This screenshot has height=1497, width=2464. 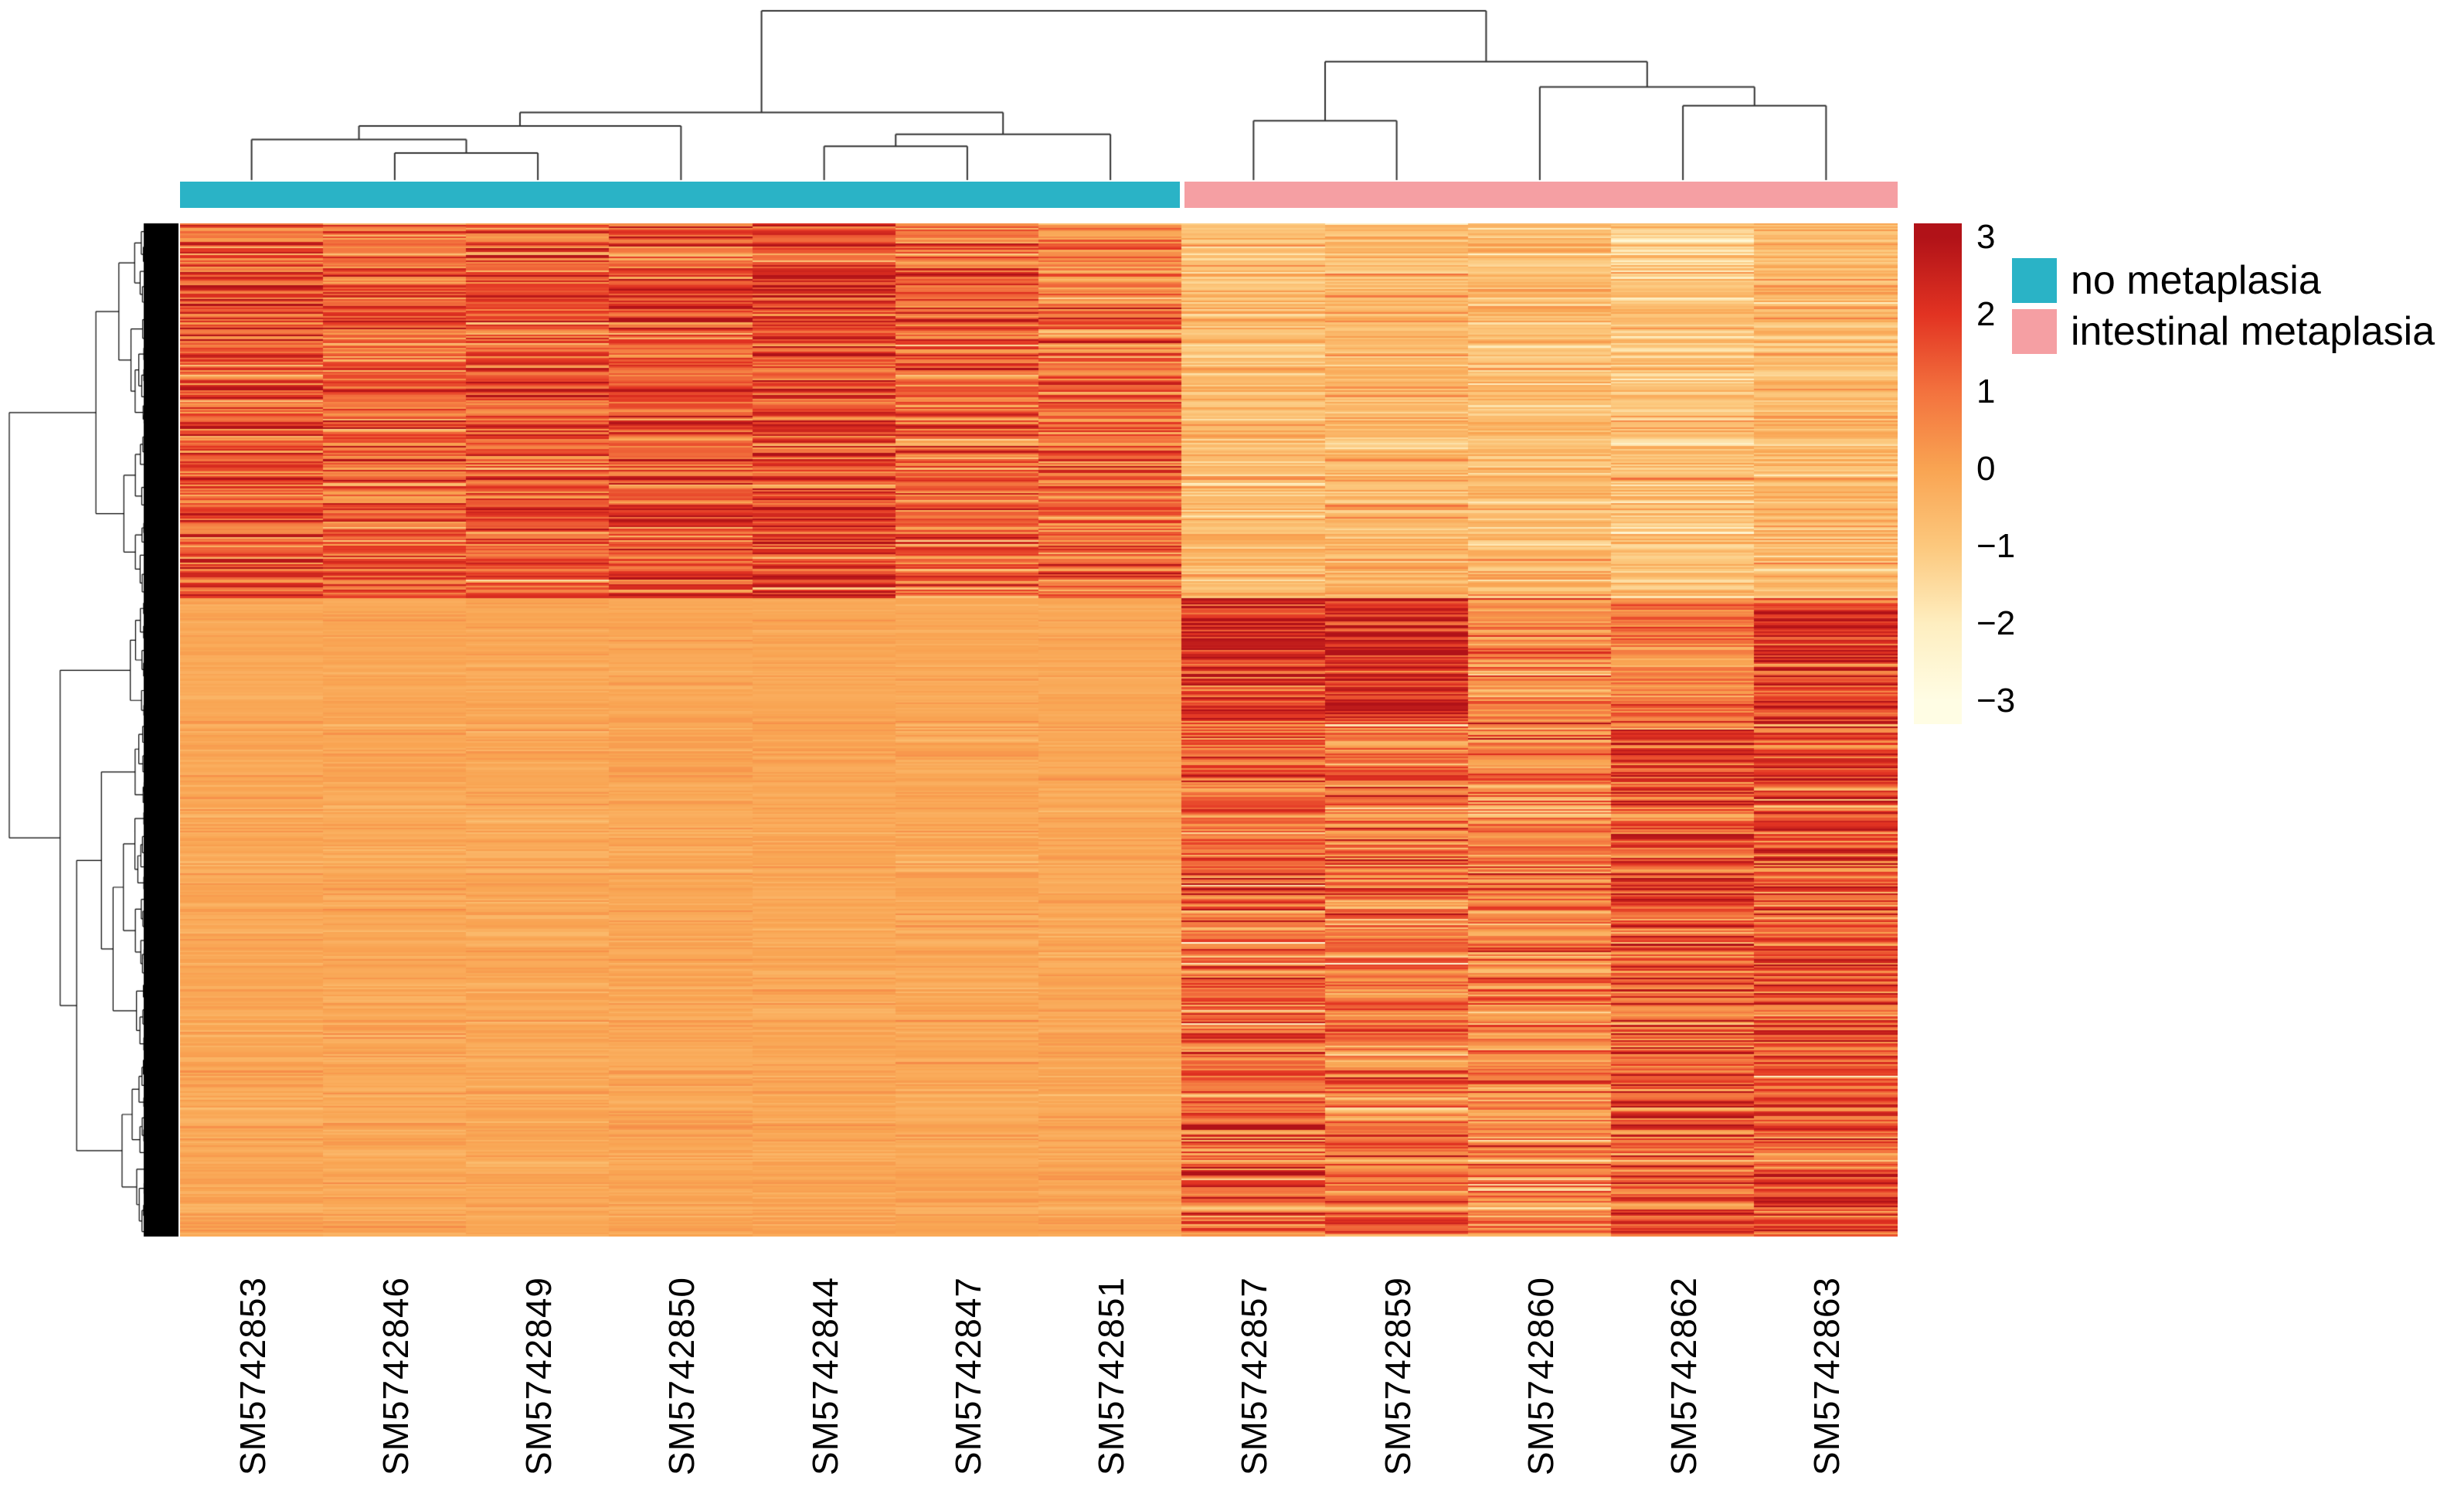 I want to click on column-label: SM5742857, so click(x=1254, y=1376).